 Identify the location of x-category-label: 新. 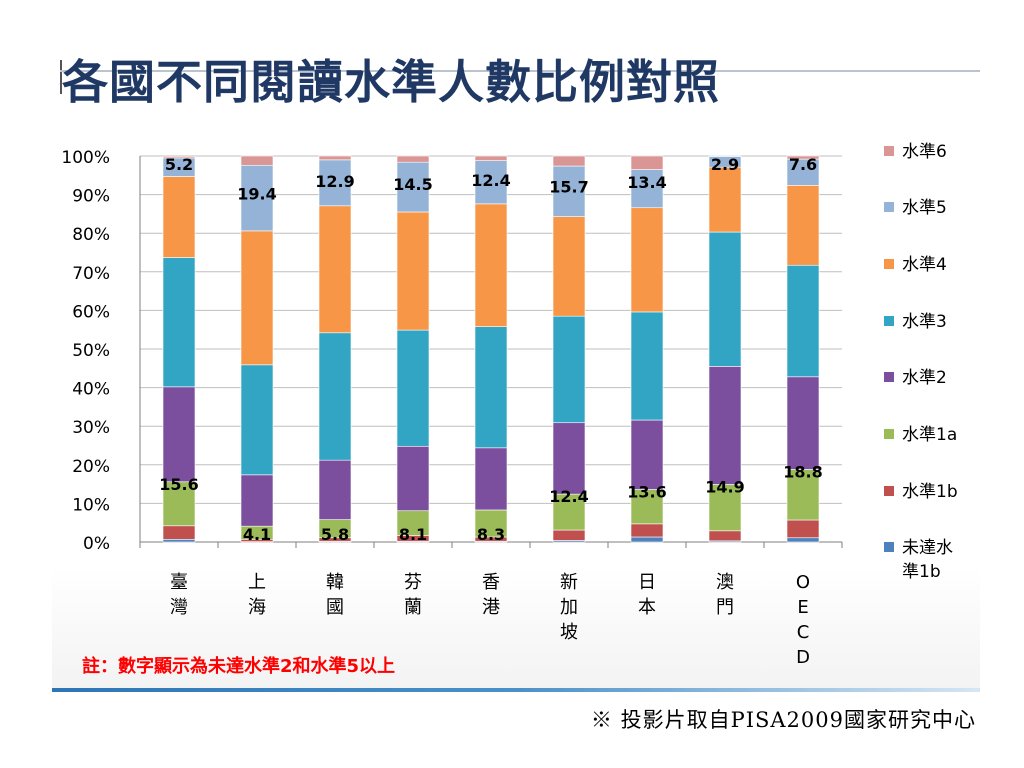
(569, 582).